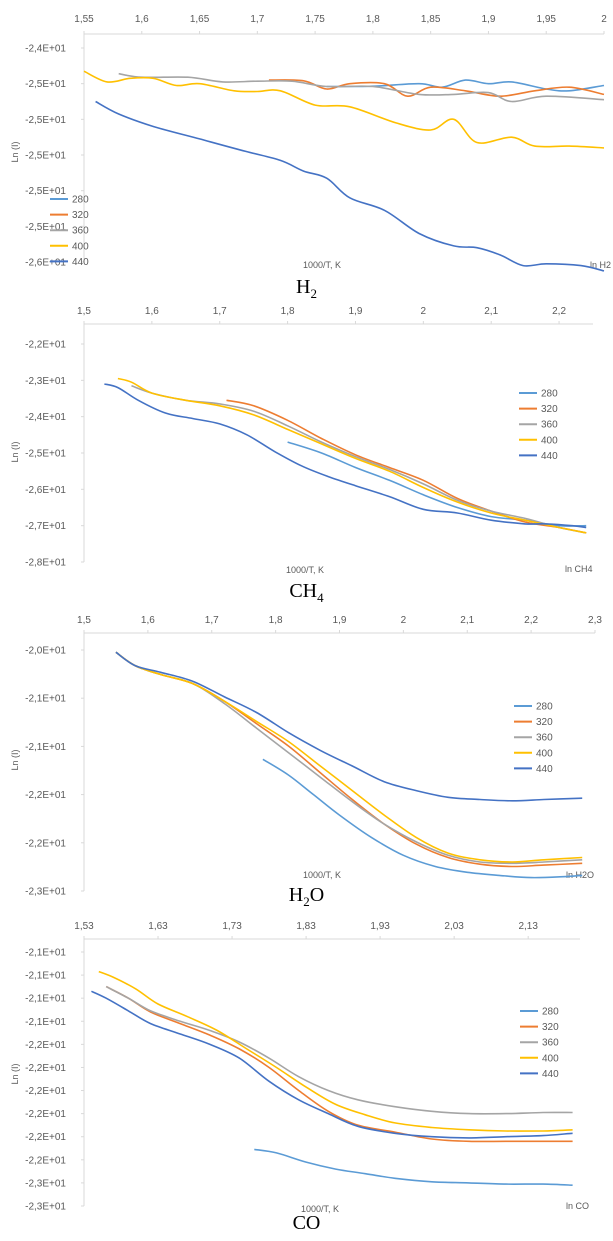 This screenshot has width=613, height=1241. I want to click on x-tick-label: 1,65, so click(200, 19).